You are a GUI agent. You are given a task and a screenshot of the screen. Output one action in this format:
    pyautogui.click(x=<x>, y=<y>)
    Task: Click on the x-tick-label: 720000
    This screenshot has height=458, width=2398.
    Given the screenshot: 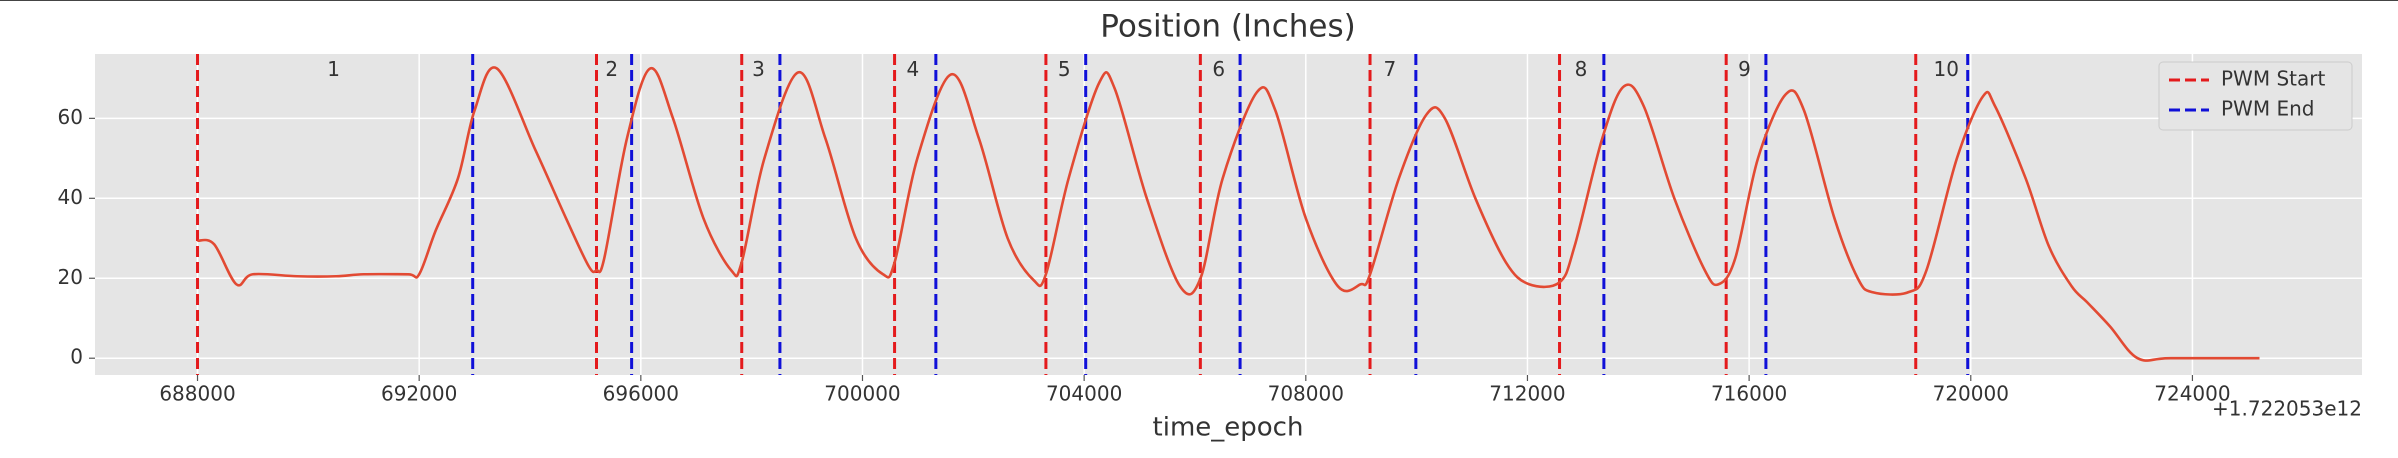 What is the action you would take?
    pyautogui.click(x=1971, y=394)
    